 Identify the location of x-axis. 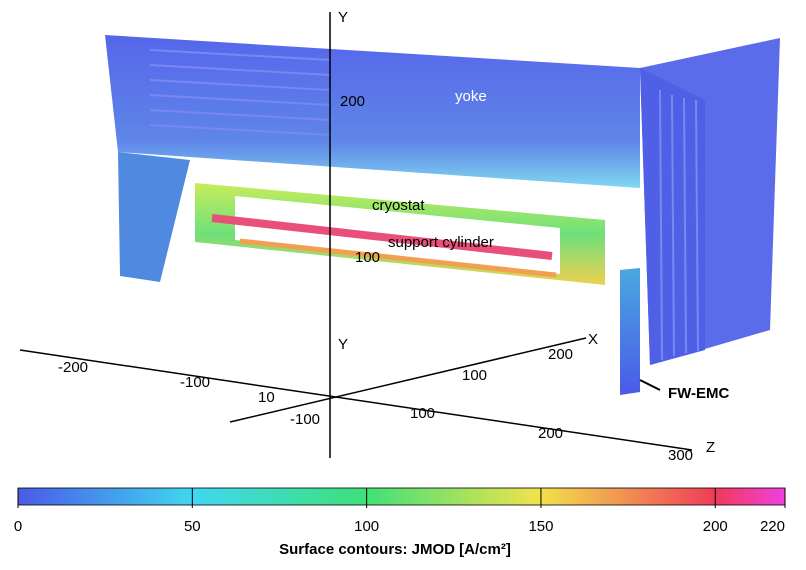
(408, 380).